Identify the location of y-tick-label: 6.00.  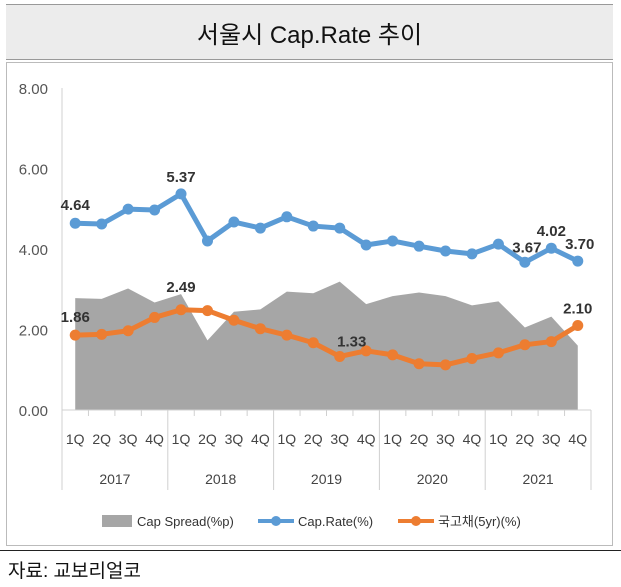
(33, 170).